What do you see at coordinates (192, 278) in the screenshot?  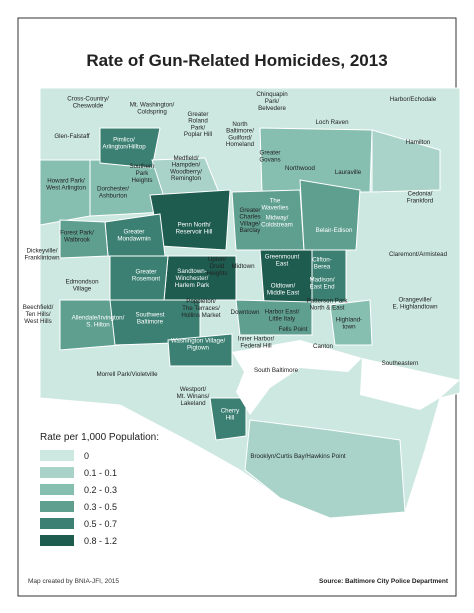 I see `neighborhood-label: Sandtown-Winchester/Harlem Park` at bounding box center [192, 278].